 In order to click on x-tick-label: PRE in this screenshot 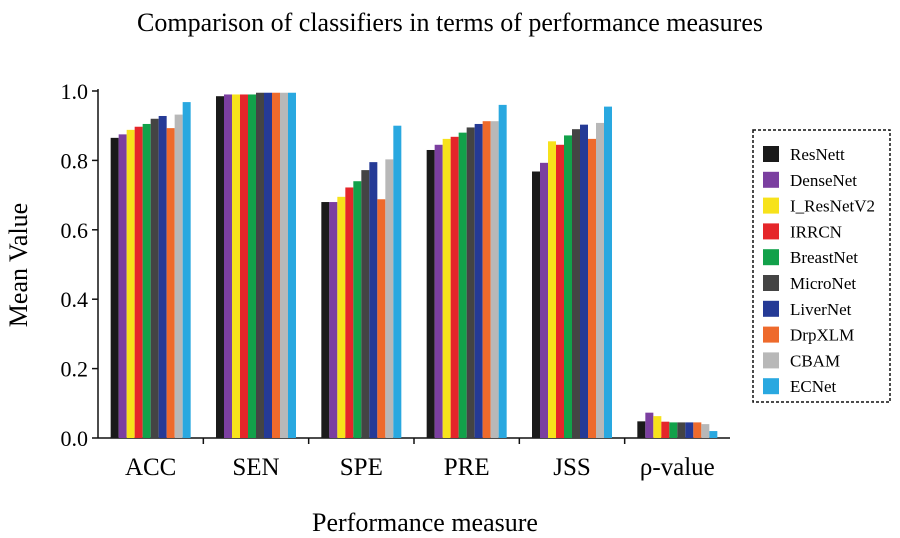, I will do `click(467, 467)`.